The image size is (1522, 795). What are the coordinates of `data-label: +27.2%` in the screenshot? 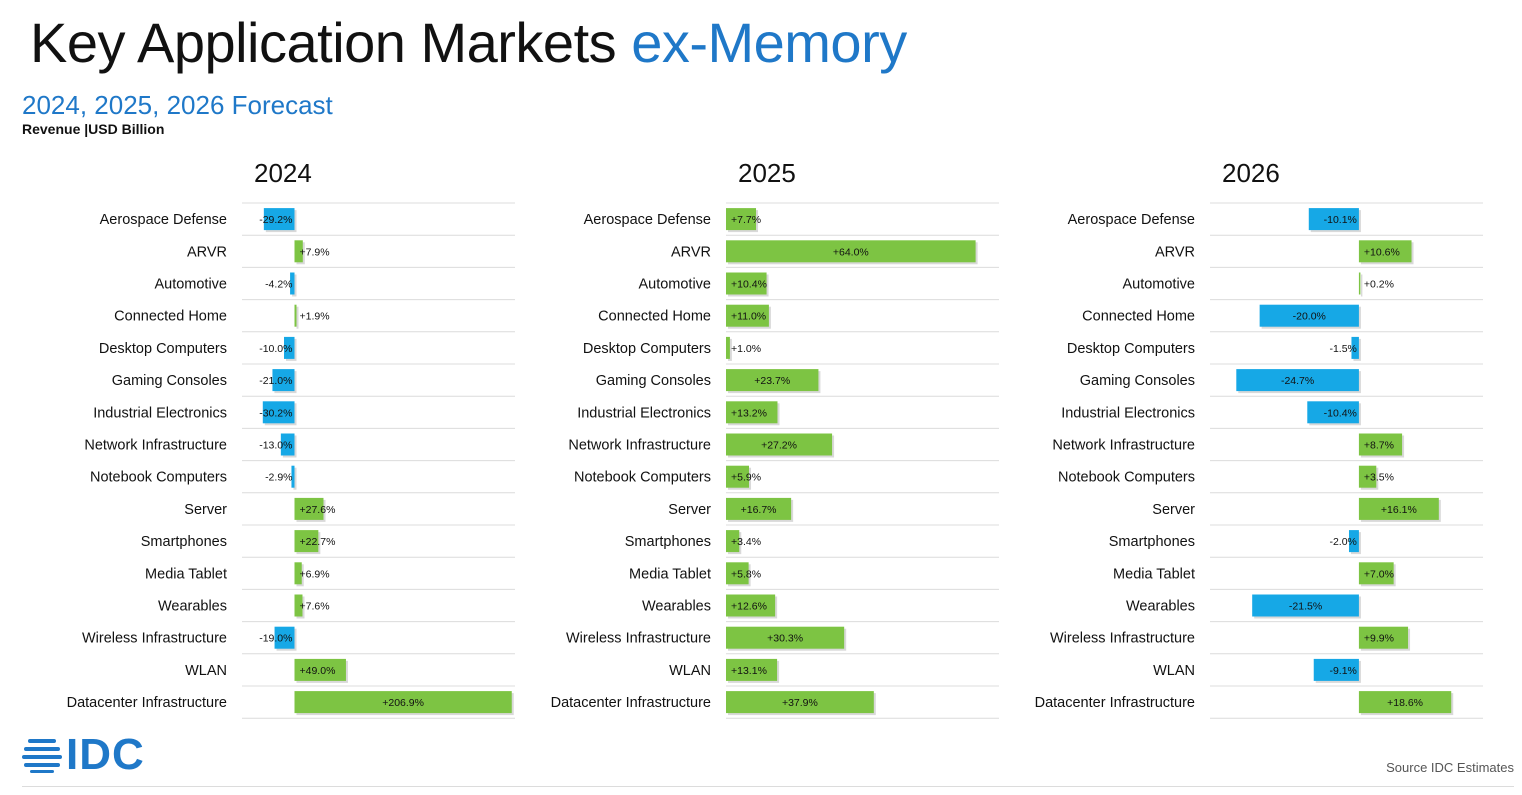 It's located at (779, 446).